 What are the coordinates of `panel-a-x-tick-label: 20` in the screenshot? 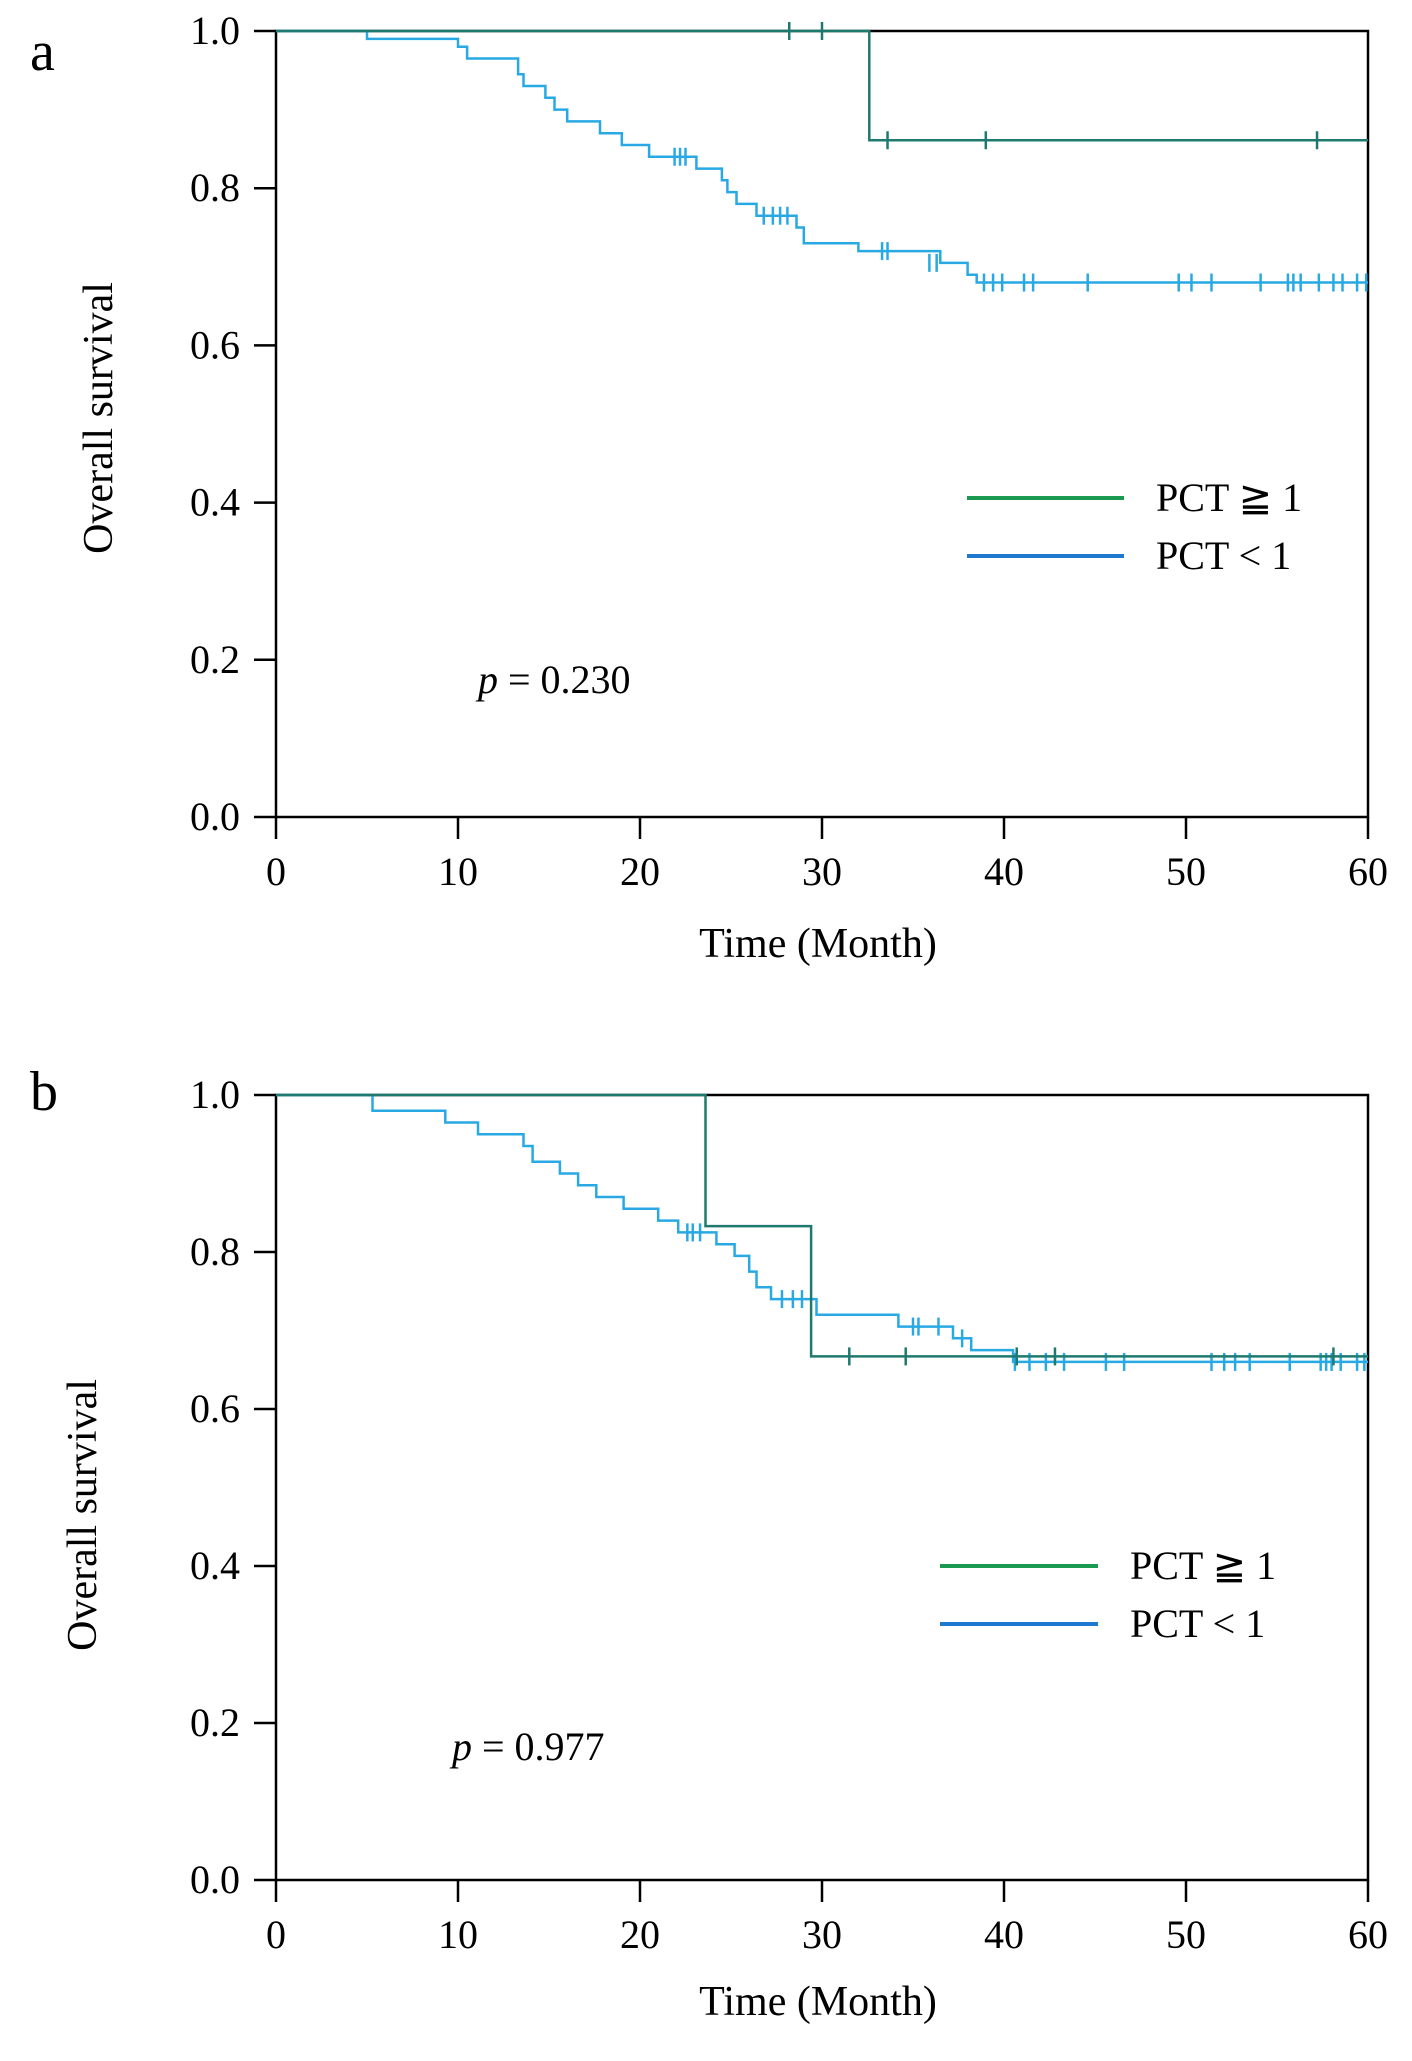 It's located at (640, 871).